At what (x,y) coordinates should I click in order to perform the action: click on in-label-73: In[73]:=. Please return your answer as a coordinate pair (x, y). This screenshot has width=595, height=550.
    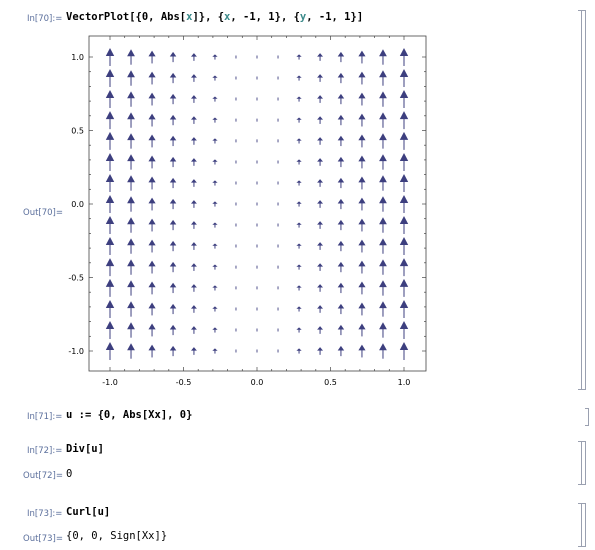
    Looking at the image, I should click on (45, 514).